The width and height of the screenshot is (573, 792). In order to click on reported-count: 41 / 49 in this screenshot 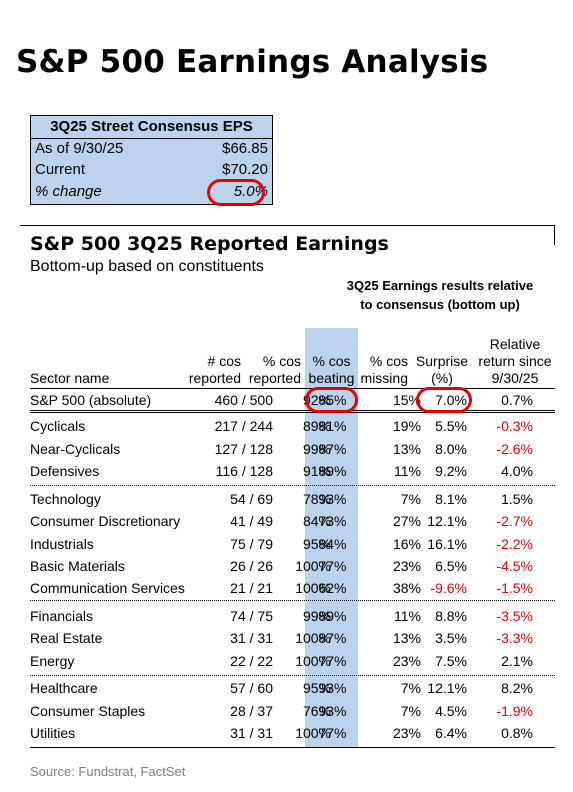, I will do `click(251, 521)`.